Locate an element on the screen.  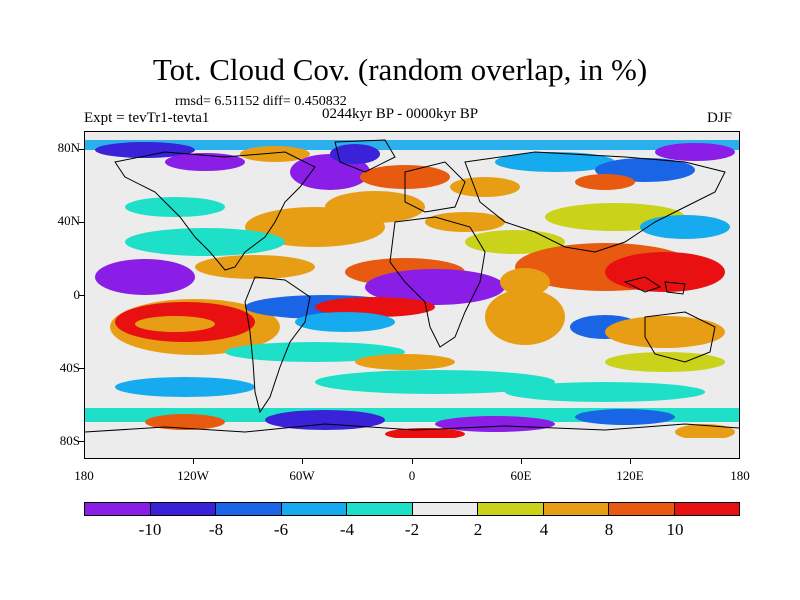
y-tick-label: 40S is located at coordinates (69, 367).